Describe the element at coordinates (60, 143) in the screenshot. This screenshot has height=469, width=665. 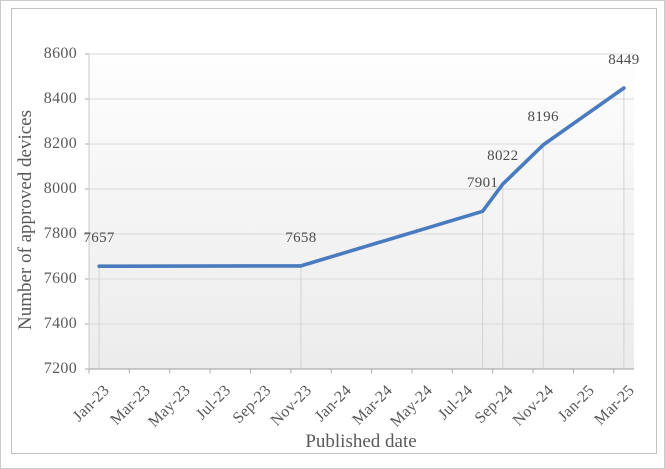
I see `y-tick-label-8200: 8200` at that location.